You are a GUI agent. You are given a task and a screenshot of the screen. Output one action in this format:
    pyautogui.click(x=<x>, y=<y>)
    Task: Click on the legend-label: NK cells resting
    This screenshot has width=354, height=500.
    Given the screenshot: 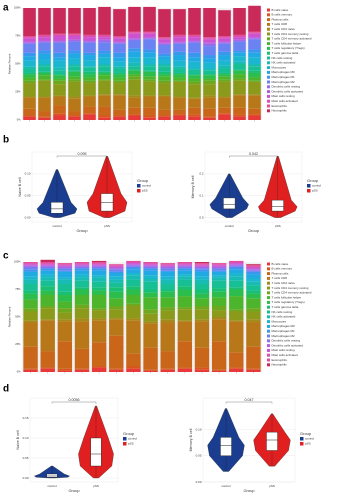 What is the action you would take?
    pyautogui.click(x=282, y=312)
    